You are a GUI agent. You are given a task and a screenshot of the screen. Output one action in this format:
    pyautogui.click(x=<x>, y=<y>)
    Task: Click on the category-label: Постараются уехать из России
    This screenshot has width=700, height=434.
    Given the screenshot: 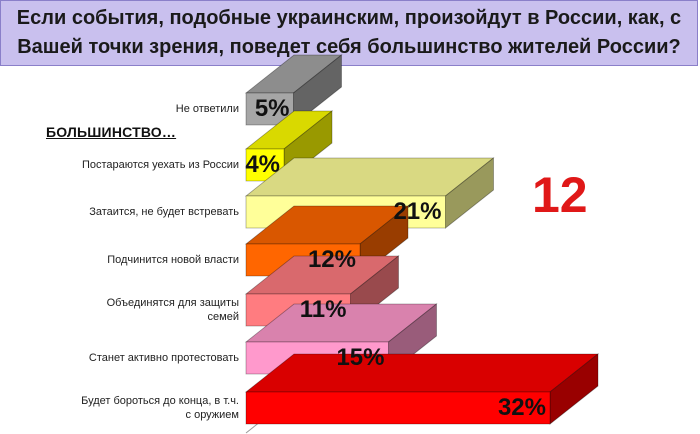 What is the action you would take?
    pyautogui.click(x=160, y=165)
    